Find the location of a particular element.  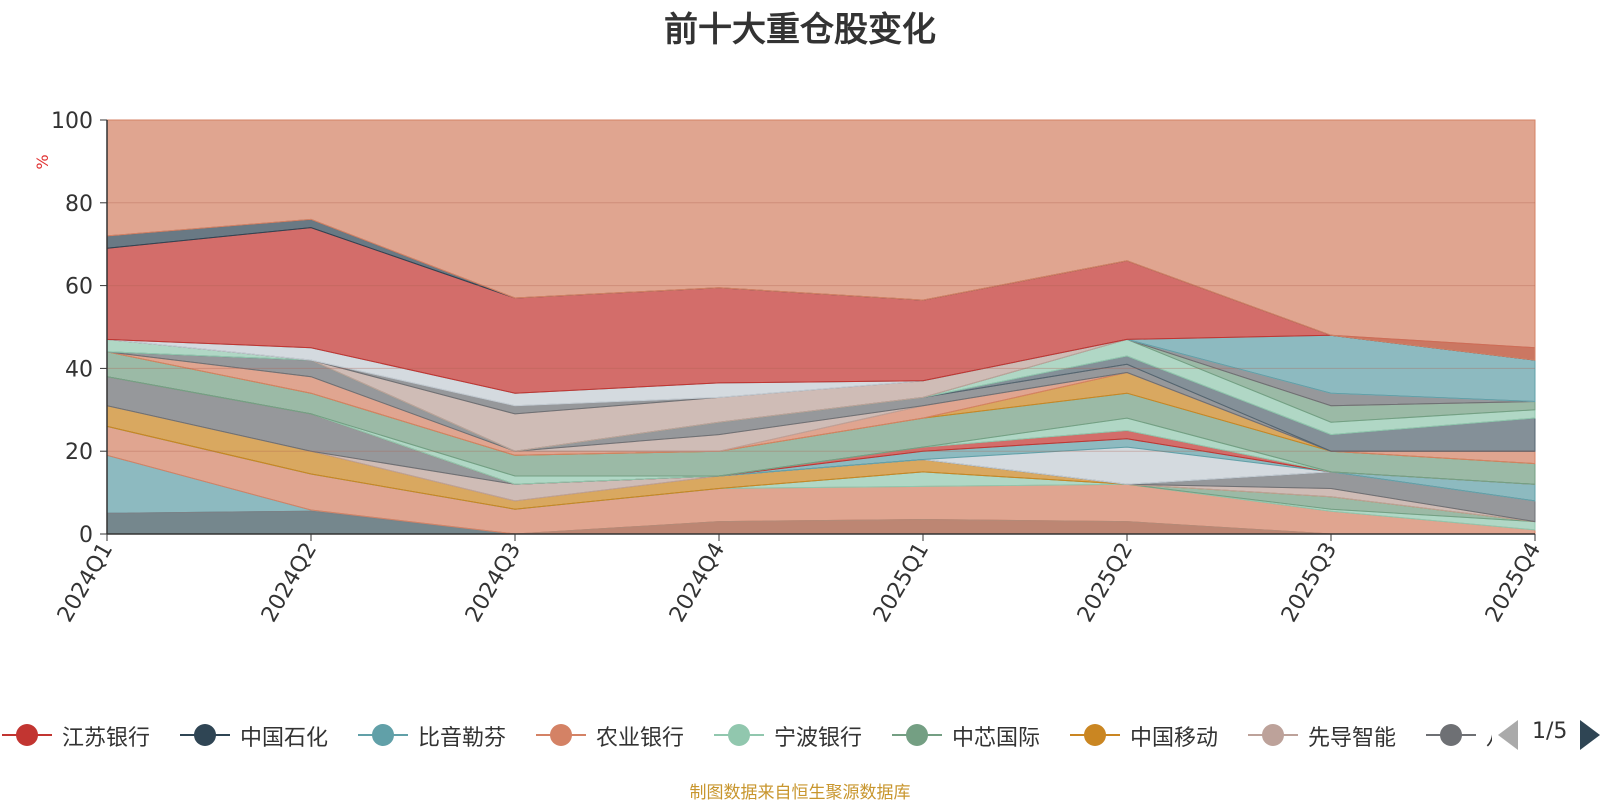

legend-label: 宁波银行 is located at coordinates (818, 738).